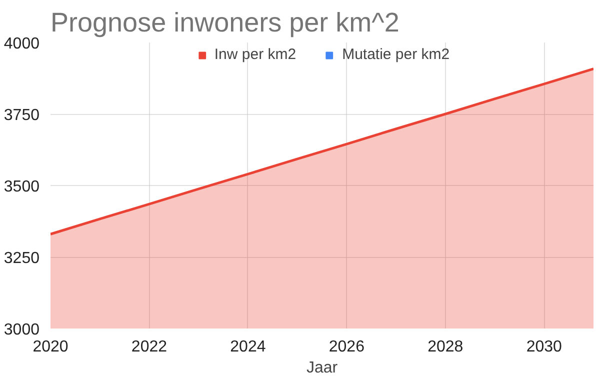  What do you see at coordinates (255, 54) in the screenshot?
I see `legend-label: Inw per km2` at bounding box center [255, 54].